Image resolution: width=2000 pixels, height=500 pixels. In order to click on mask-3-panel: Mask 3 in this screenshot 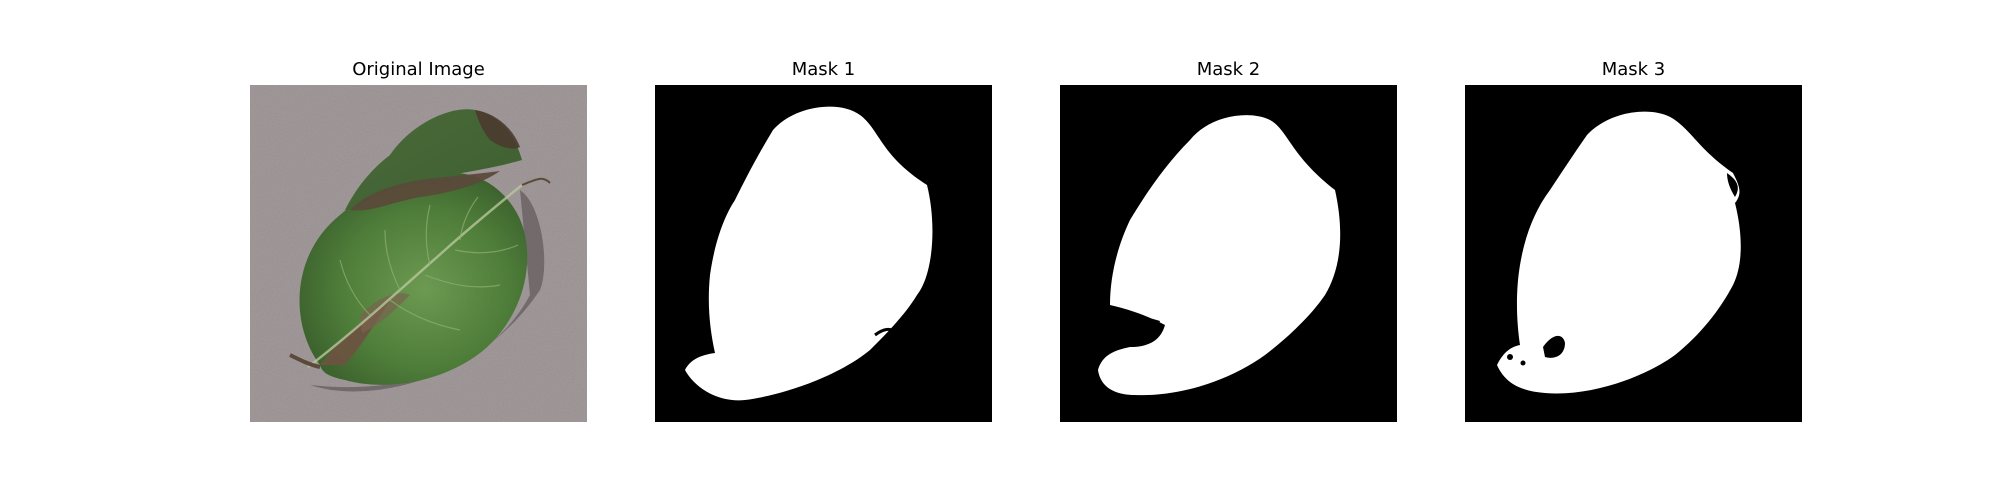, I will do `click(1633, 238)`.